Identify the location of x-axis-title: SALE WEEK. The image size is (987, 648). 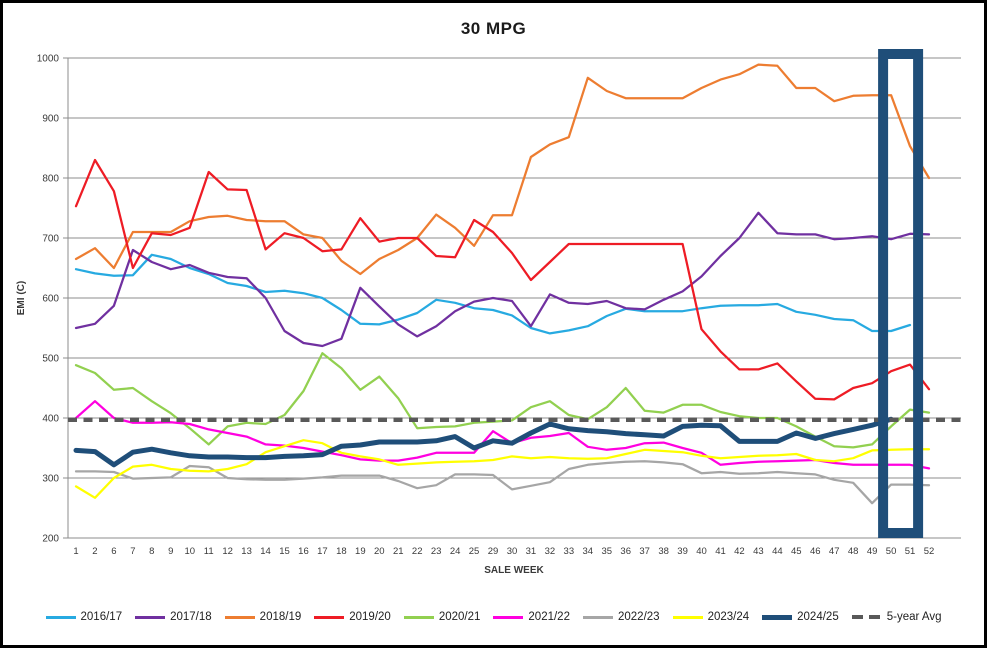
(514, 570).